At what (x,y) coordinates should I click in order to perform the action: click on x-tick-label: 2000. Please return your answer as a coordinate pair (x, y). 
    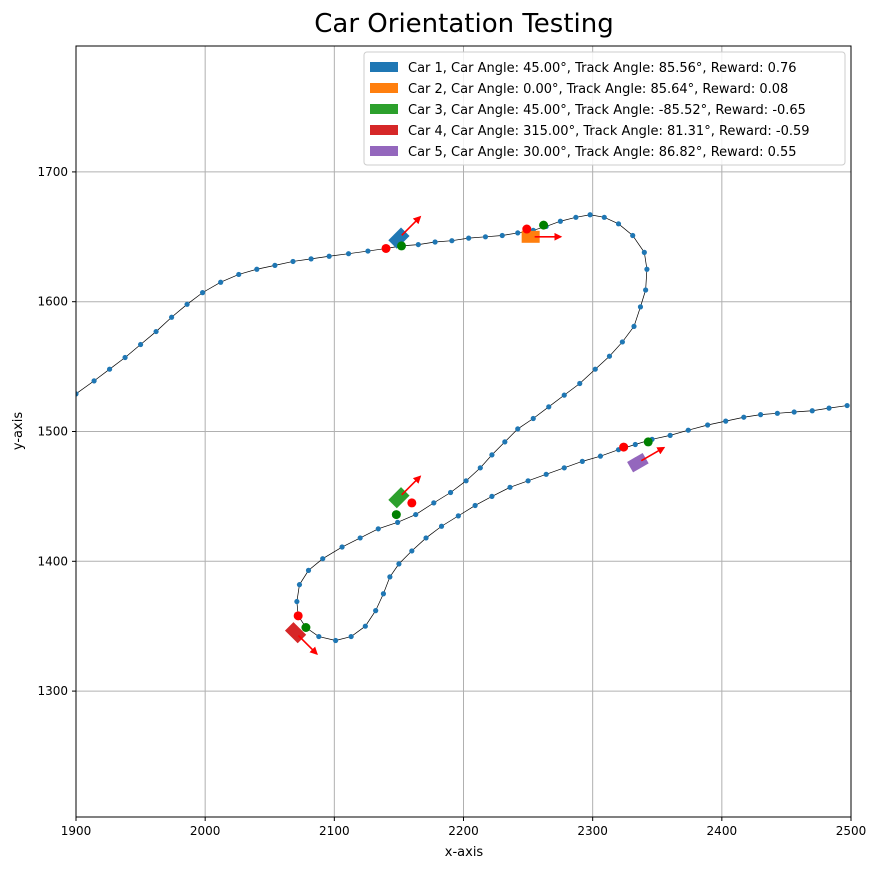
    Looking at the image, I should click on (205, 831).